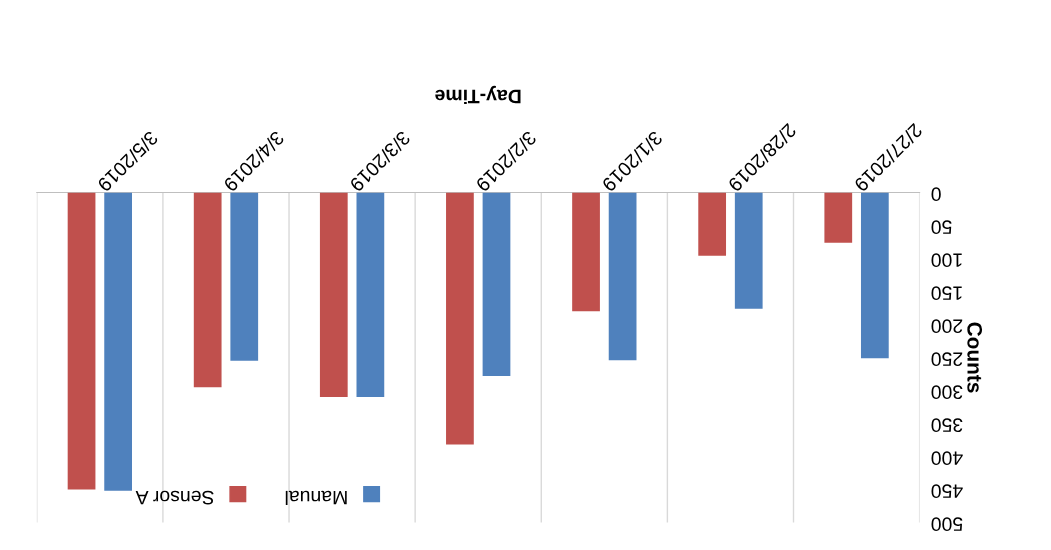 The image size is (1051, 550). Describe the element at coordinates (947, 392) in the screenshot. I see `y-tick-label: 300` at that location.